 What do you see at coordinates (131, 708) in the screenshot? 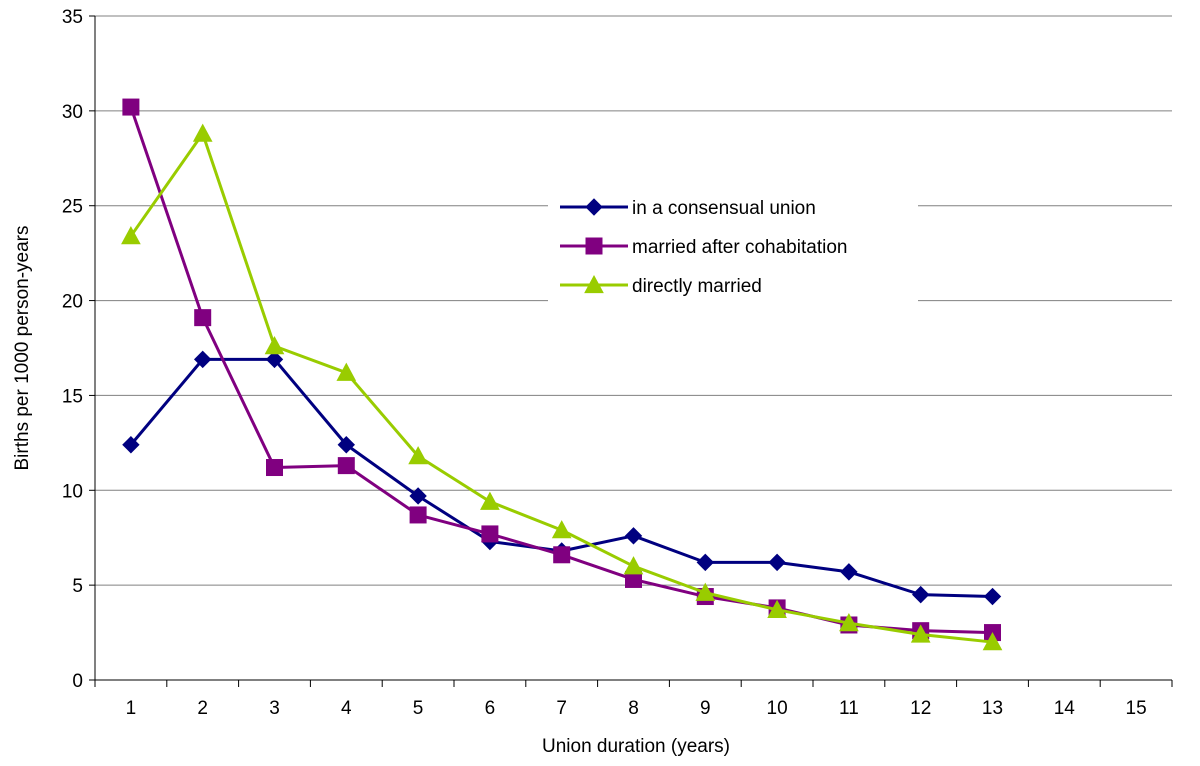
I see `x-tick-label: 1` at bounding box center [131, 708].